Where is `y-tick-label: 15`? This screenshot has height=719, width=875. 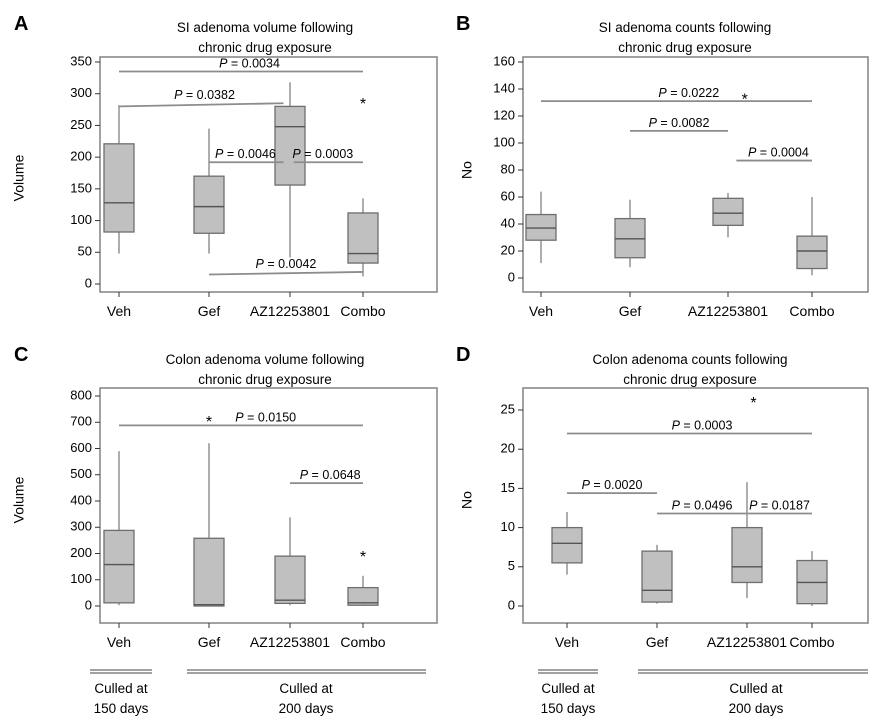 y-tick-label: 15 is located at coordinates (508, 487).